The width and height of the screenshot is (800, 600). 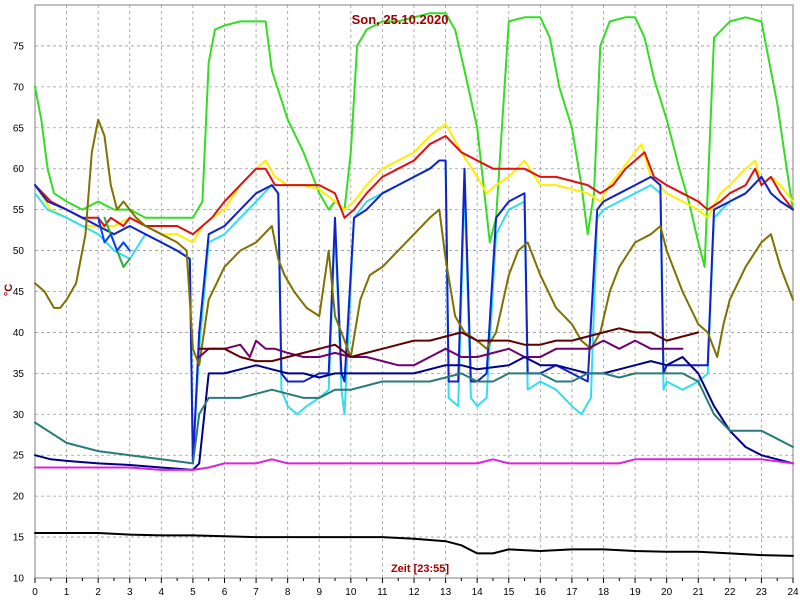 What do you see at coordinates (19, 210) in the screenshot?
I see `y-tick-label: 55` at bounding box center [19, 210].